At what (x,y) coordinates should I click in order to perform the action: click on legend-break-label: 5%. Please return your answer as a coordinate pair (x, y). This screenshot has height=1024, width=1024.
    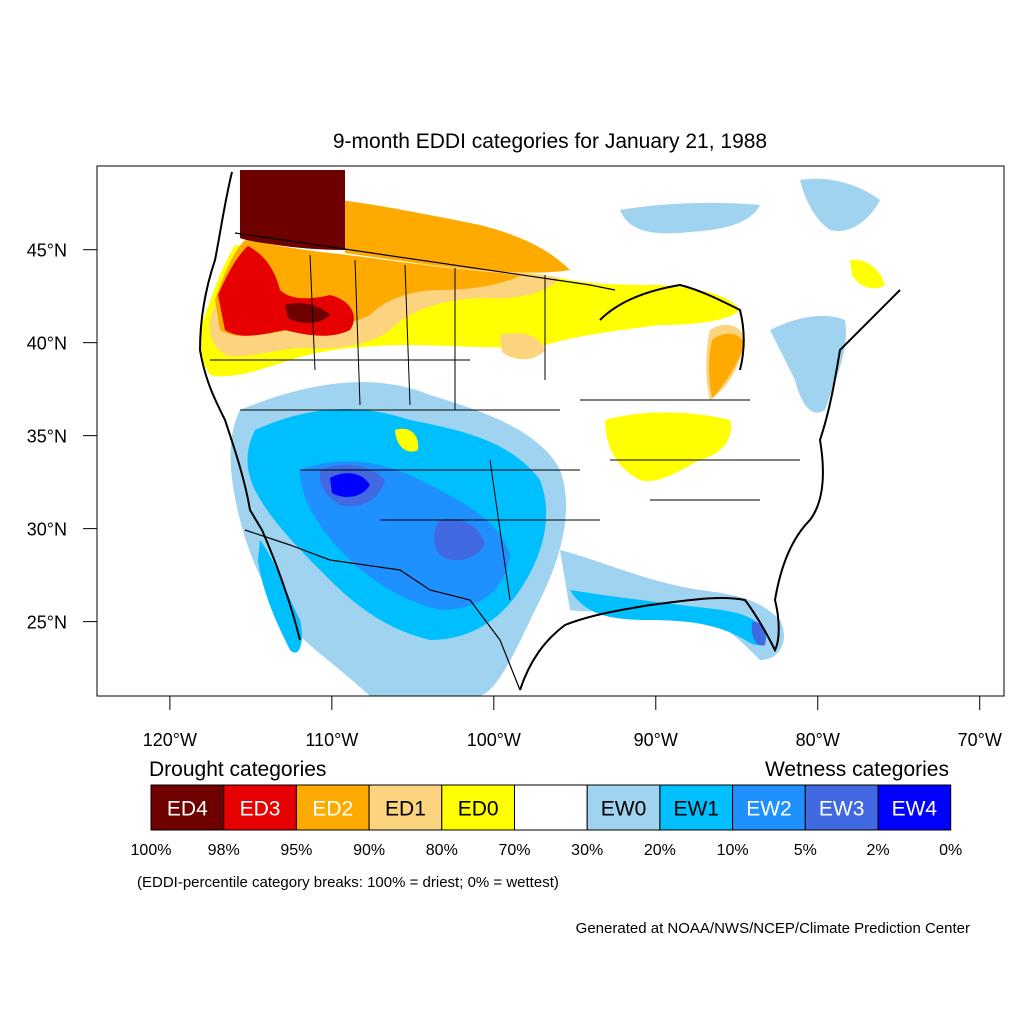
    Looking at the image, I should click on (805, 850).